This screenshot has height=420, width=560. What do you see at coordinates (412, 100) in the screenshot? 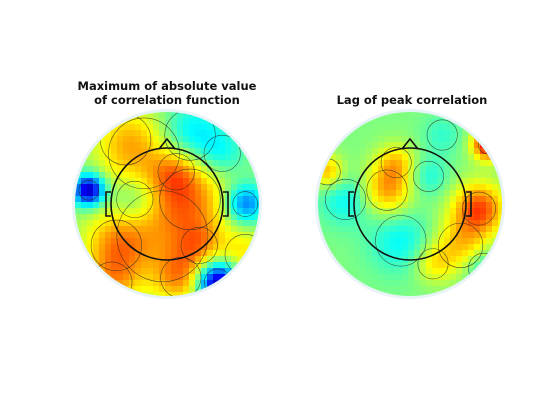
I see `right-plot-title: Lag of peak correlation` at bounding box center [412, 100].